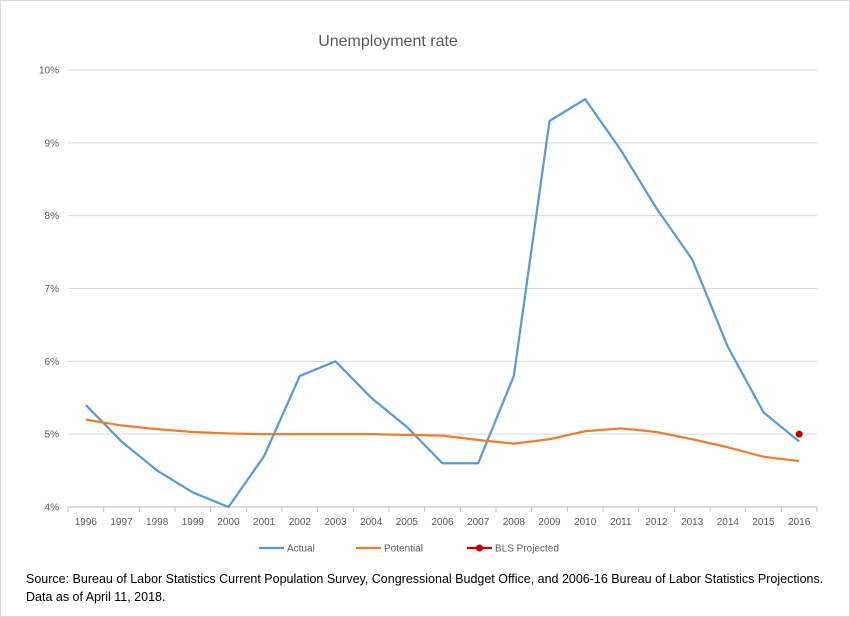  Describe the element at coordinates (585, 522) in the screenshot. I see `x-tick-label: 2010` at that location.